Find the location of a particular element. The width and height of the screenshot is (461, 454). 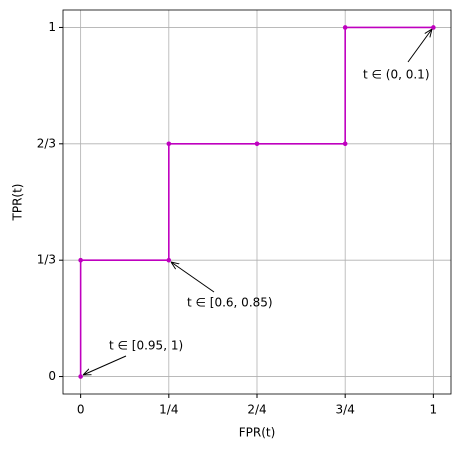

x-tick-label: 0 is located at coordinates (81, 410).